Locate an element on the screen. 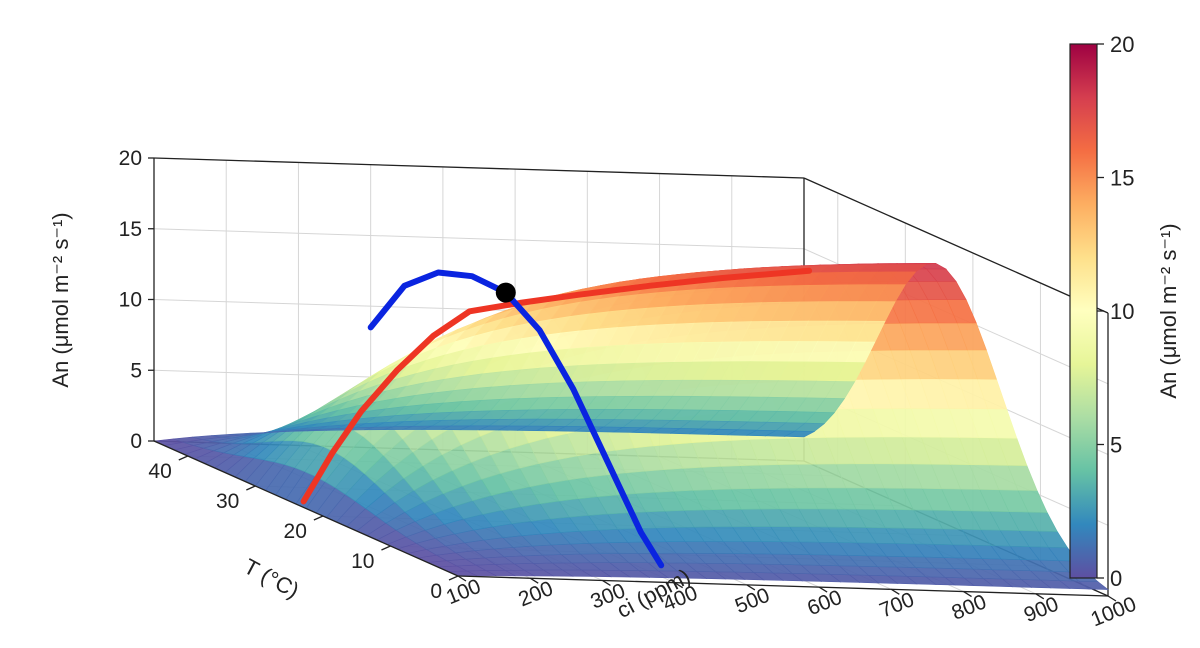  colorbar-tick-label: 20 is located at coordinates (1122, 44).